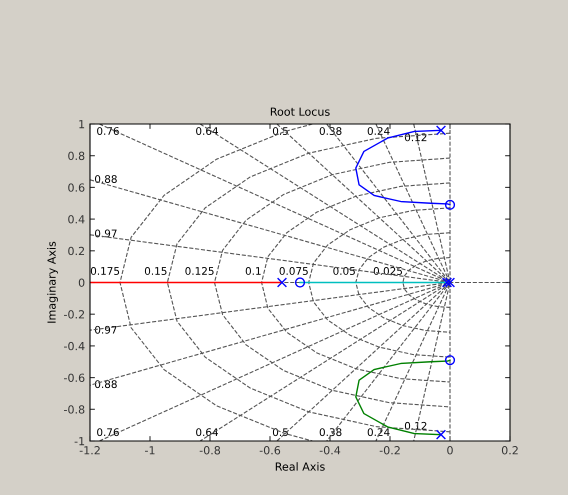 The height and width of the screenshot is (495, 568). I want to click on y-tick-label: 0.8, so click(76, 156).